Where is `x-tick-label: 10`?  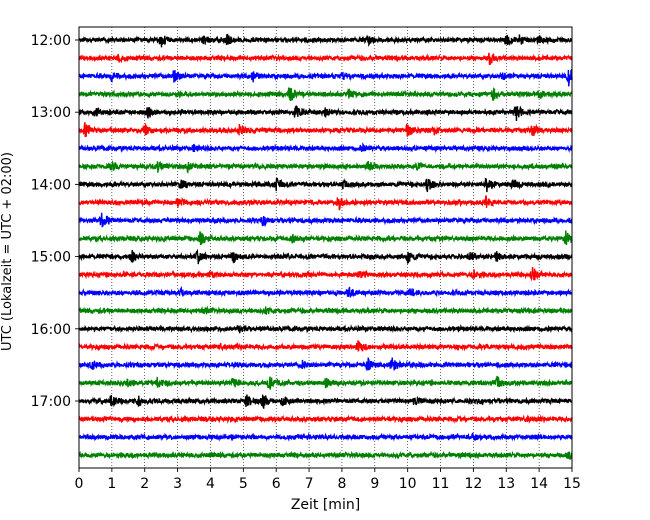
x-tick-label: 10 is located at coordinates (408, 484).